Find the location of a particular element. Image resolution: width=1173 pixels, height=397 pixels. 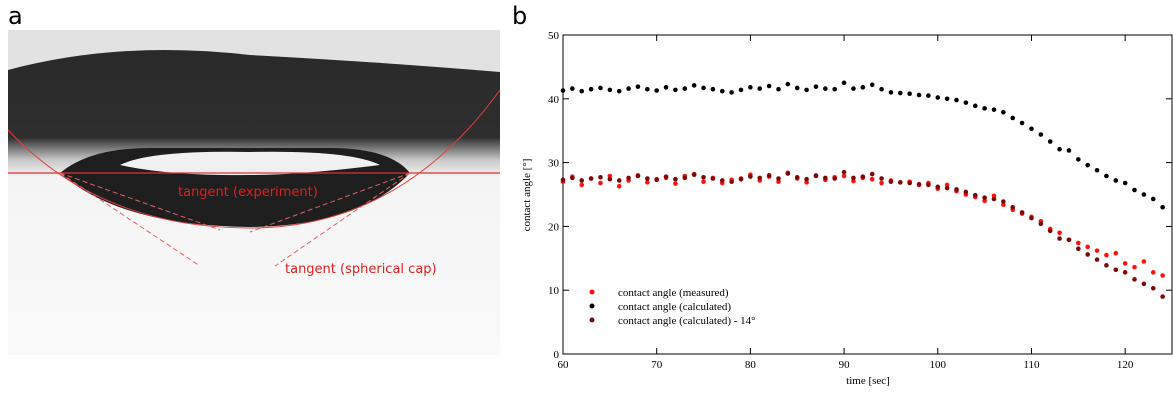

y-tick-label: 10 is located at coordinates (554, 291).